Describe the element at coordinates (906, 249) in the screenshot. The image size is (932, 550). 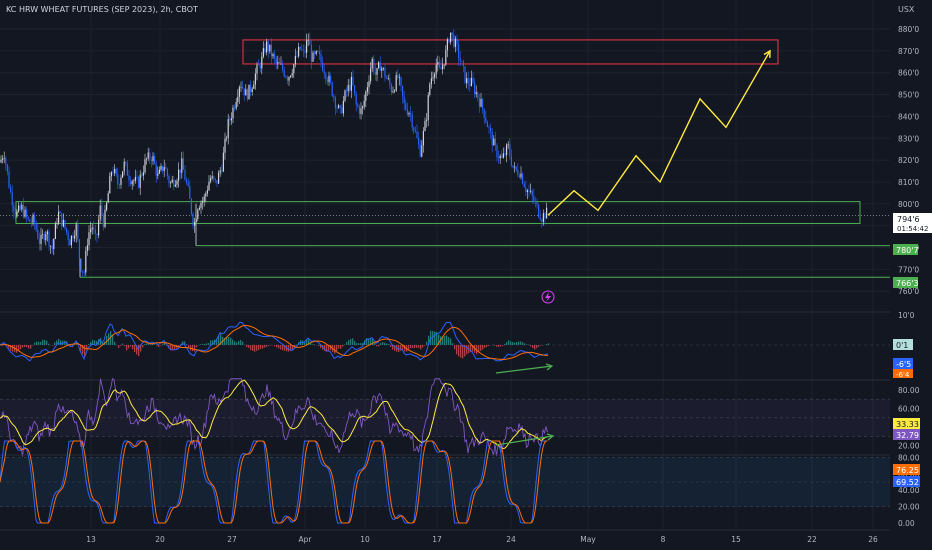
I see `level-badge-1: 780'7` at that location.